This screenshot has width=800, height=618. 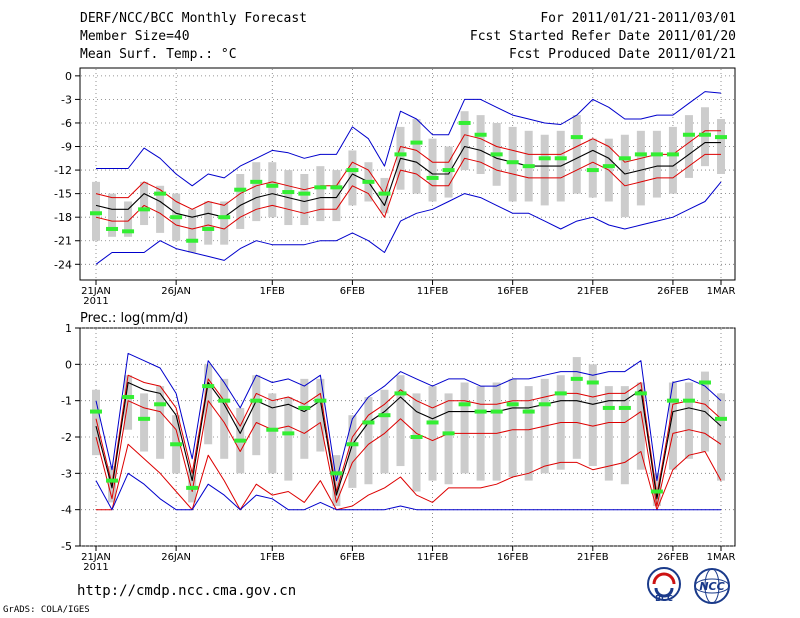 What do you see at coordinates (638, 18) in the screenshot?
I see `forecast-period: For 2011/01/21-2011/03/01` at bounding box center [638, 18].